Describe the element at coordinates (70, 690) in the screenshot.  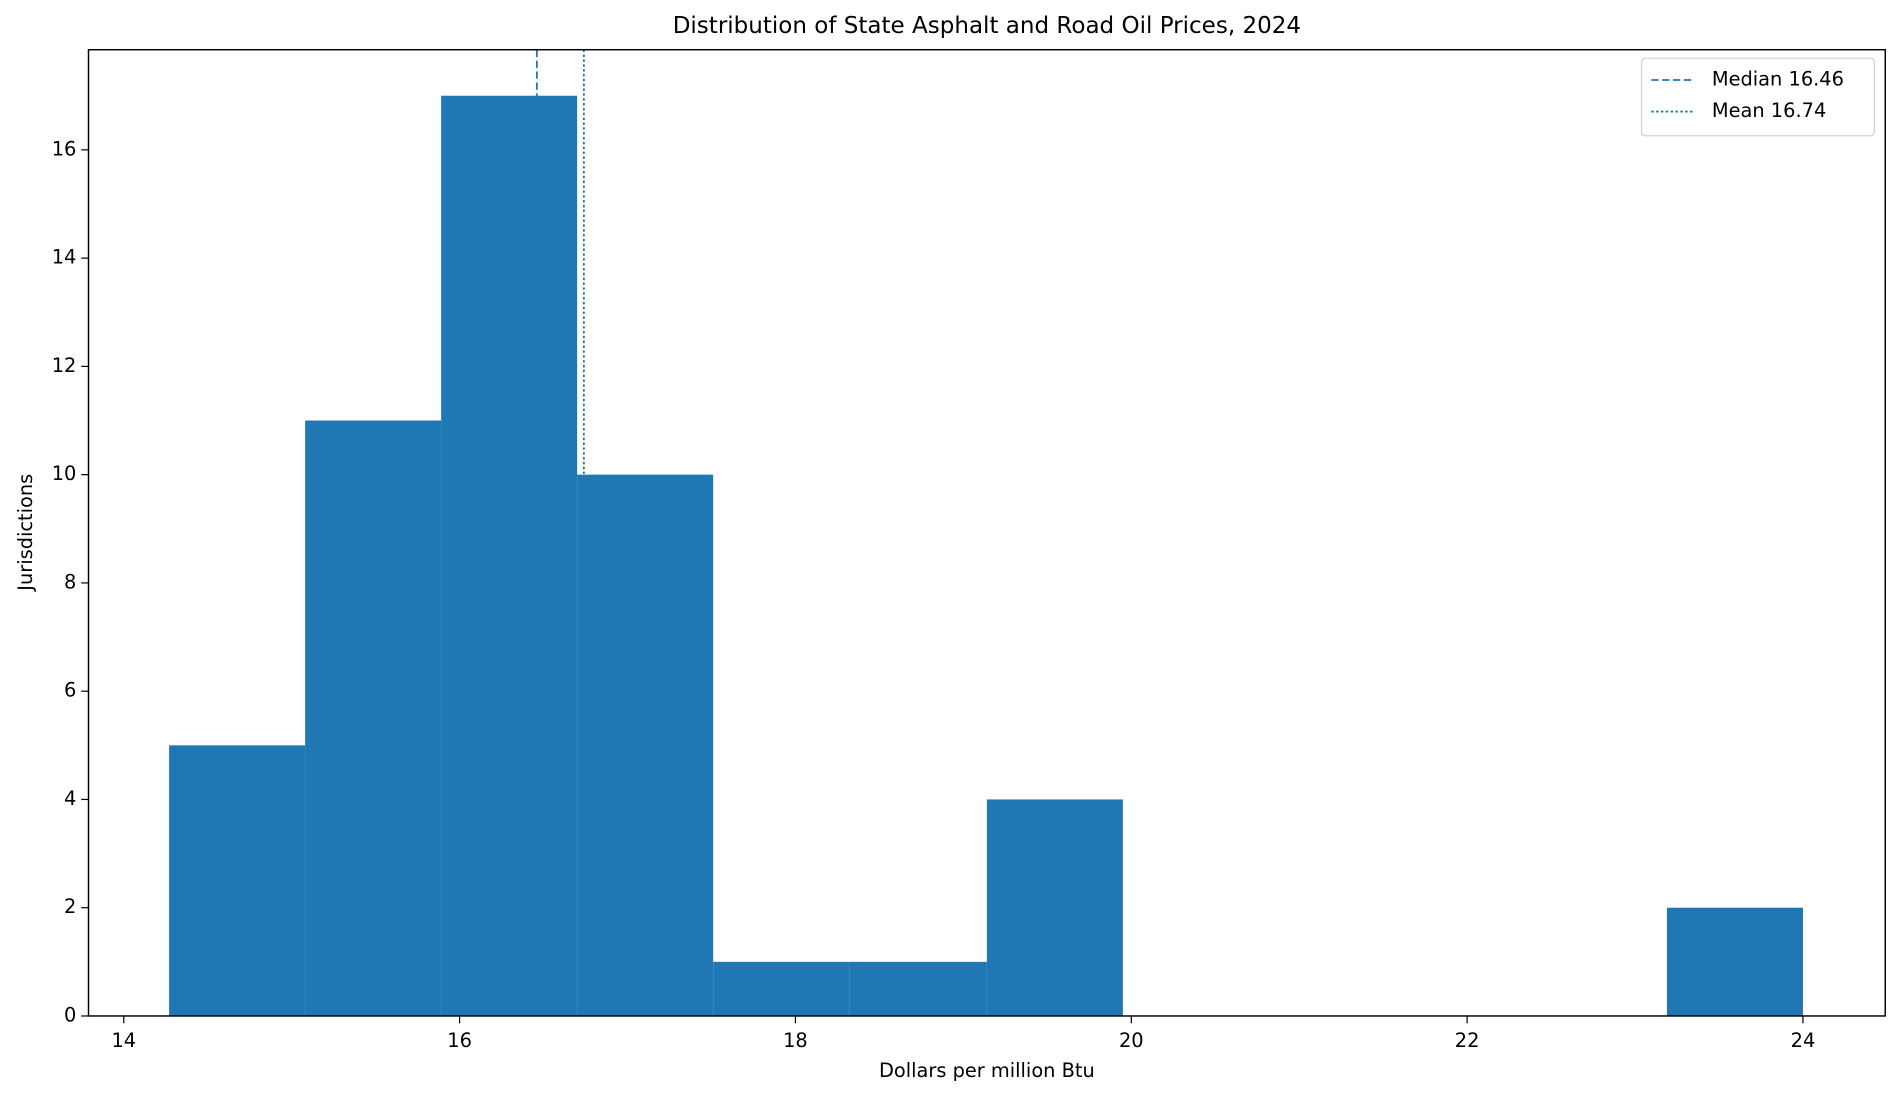
I see `y-tick-label: 6` at that location.